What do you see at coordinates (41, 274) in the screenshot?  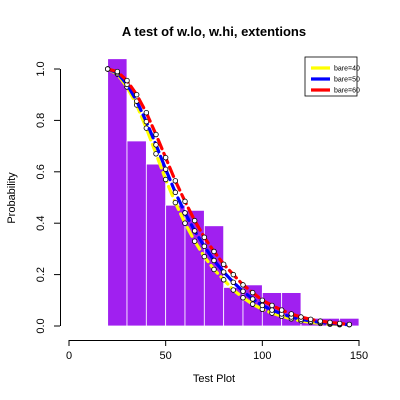 I see `y-tick-label: 0.2` at bounding box center [41, 274].